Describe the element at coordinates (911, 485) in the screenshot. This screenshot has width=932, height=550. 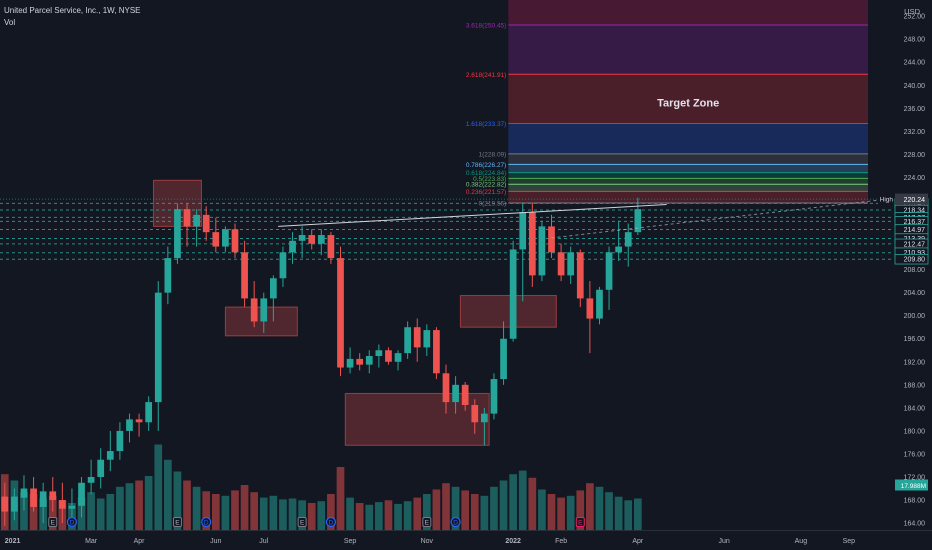
I see `volume-value-tag` at that location.